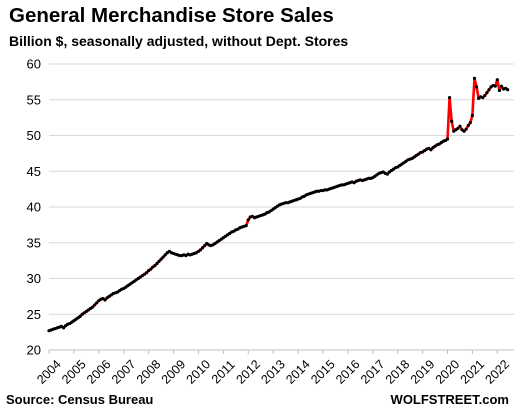  Describe the element at coordinates (149, 372) in the screenshot. I see `x-tick-label: 2008` at that location.